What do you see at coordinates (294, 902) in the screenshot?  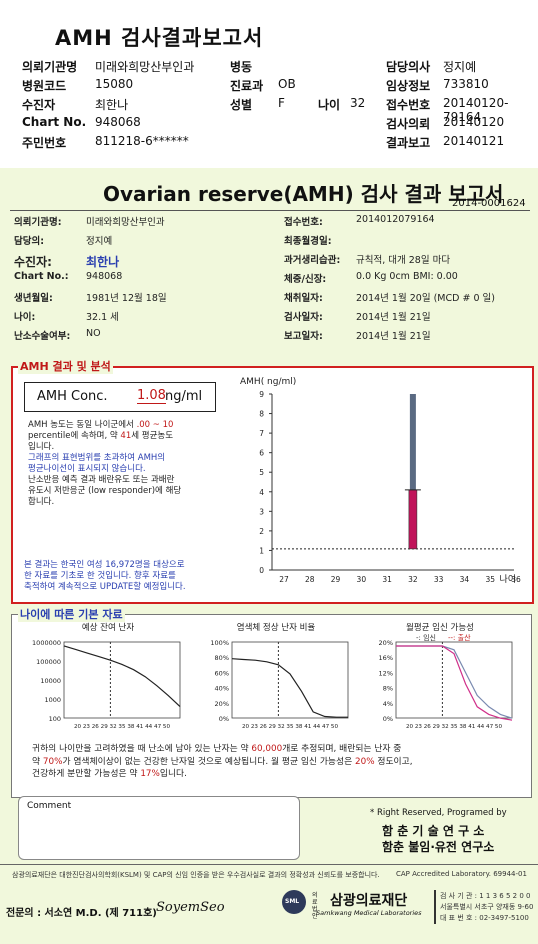 I see `samkwang-logo-icon: SML` at bounding box center [294, 902].